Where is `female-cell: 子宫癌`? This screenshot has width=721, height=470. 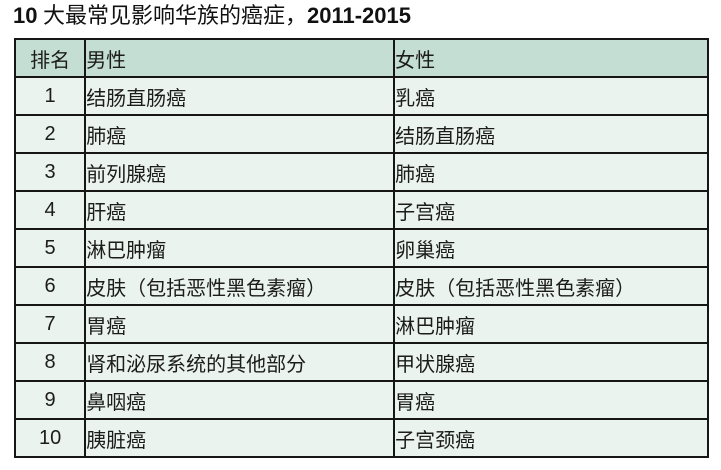 female-cell: 子宫癌 is located at coordinates (551, 210).